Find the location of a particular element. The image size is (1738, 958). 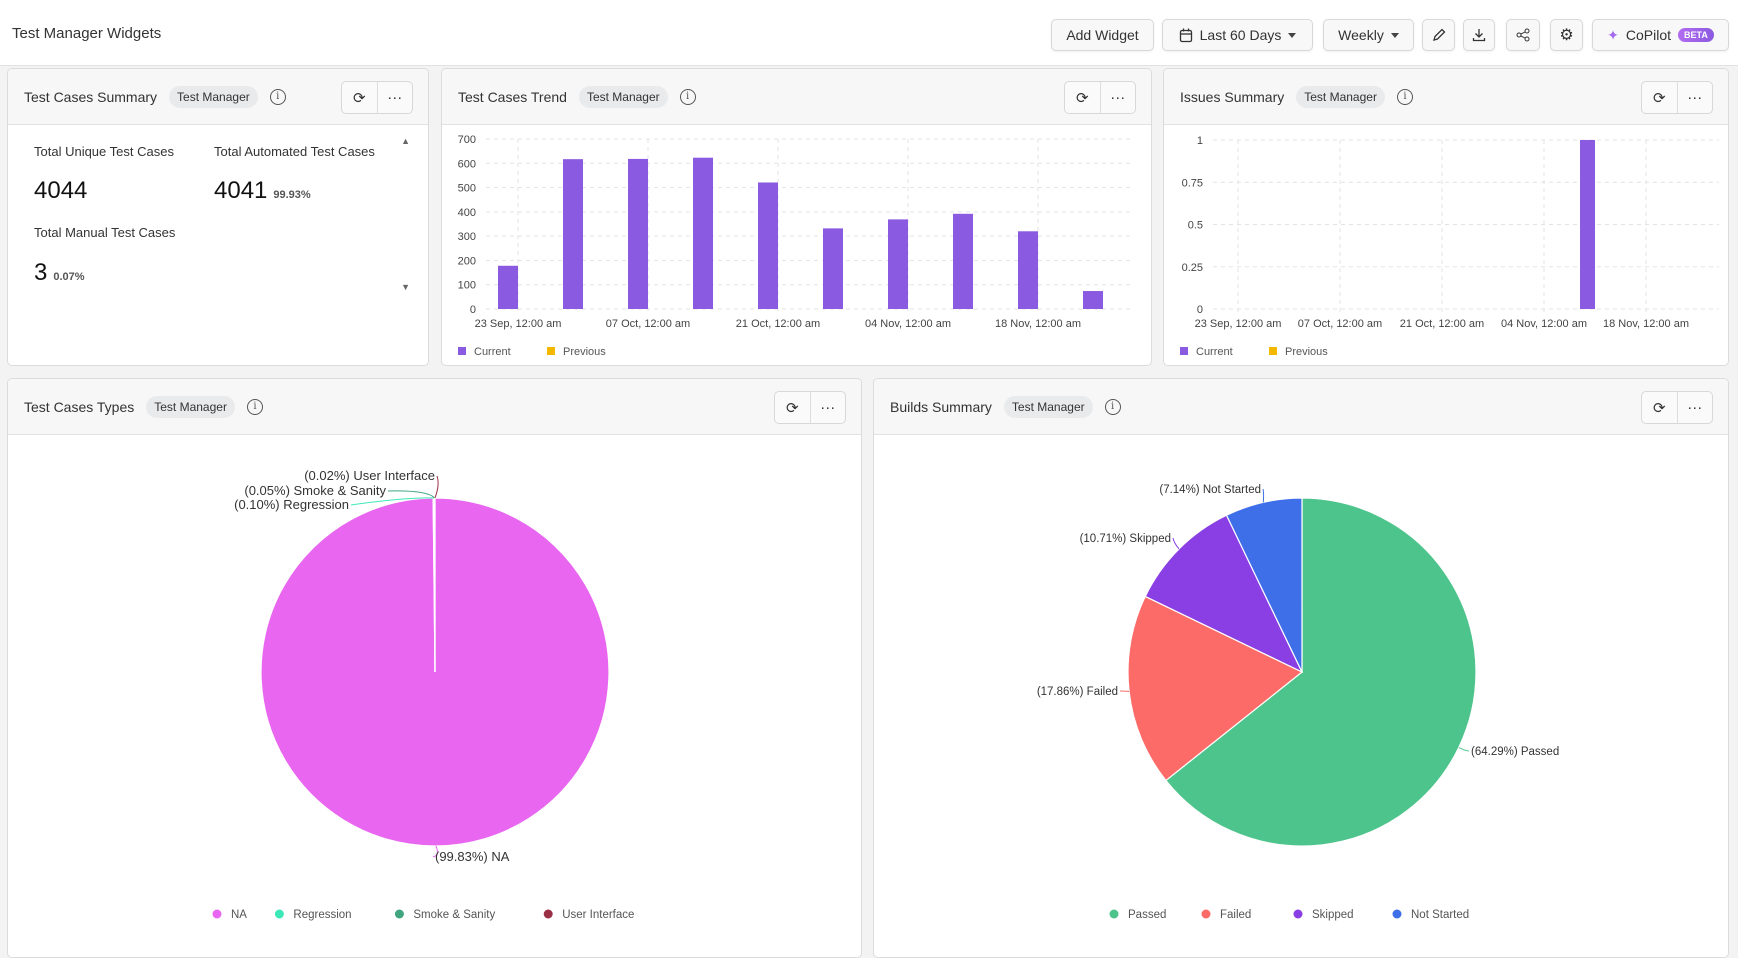

slice-label: (7.14%) Not Started is located at coordinates (1210, 490).